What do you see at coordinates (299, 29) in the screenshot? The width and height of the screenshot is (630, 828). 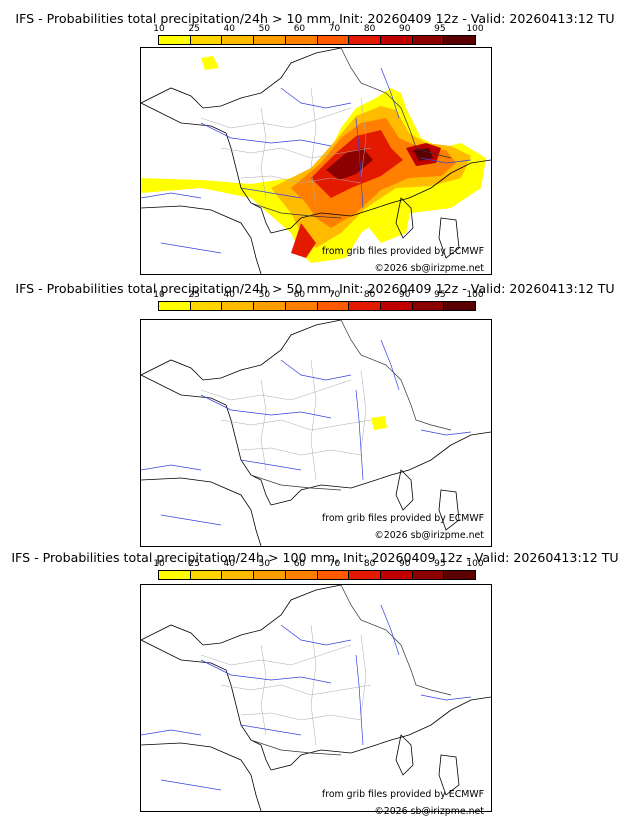 I see `legend-tick-label: 60` at bounding box center [299, 29].